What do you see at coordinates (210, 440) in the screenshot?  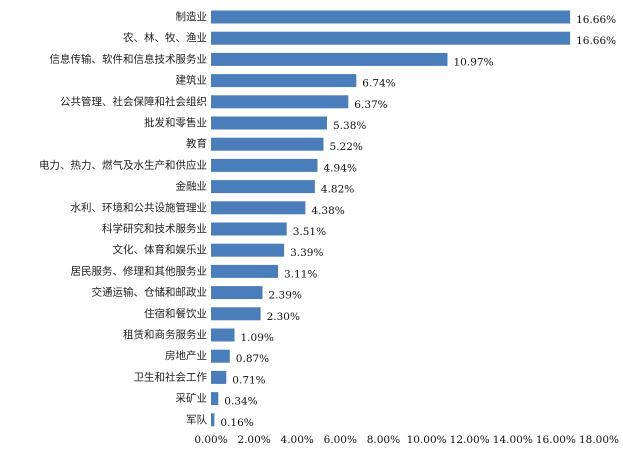 I see `x-tick-label: 0.00%` at bounding box center [210, 440].